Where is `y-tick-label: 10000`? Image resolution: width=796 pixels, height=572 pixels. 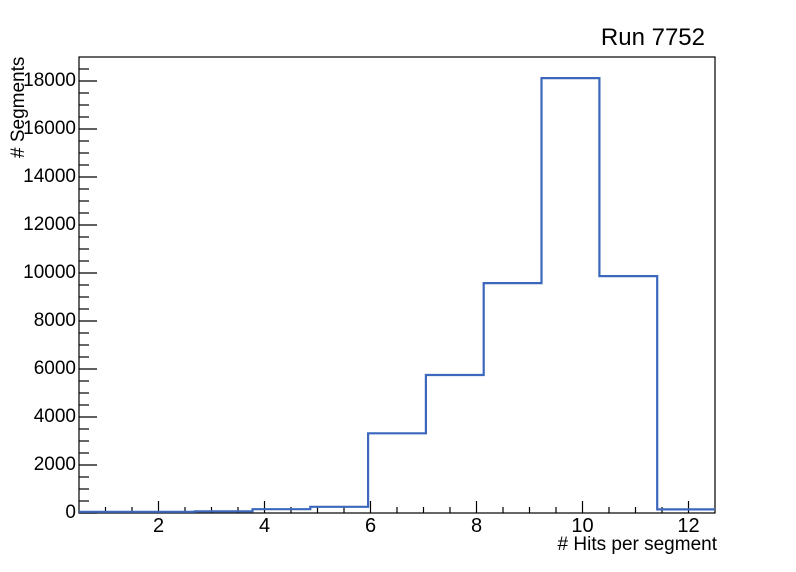 y-tick-label: 10000 is located at coordinates (49, 272).